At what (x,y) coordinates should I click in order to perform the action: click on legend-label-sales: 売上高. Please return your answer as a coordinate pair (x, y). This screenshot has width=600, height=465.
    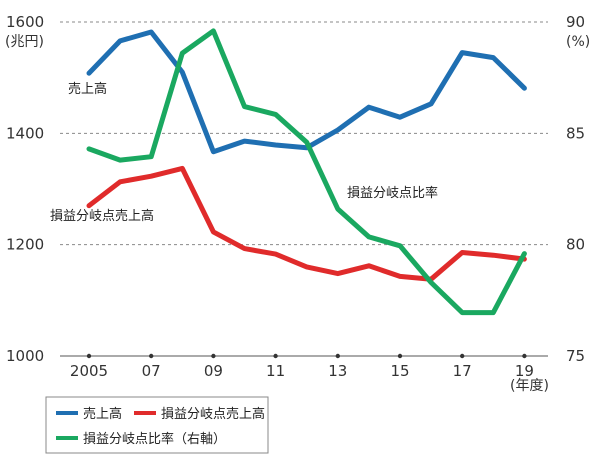
    Looking at the image, I should click on (102, 414).